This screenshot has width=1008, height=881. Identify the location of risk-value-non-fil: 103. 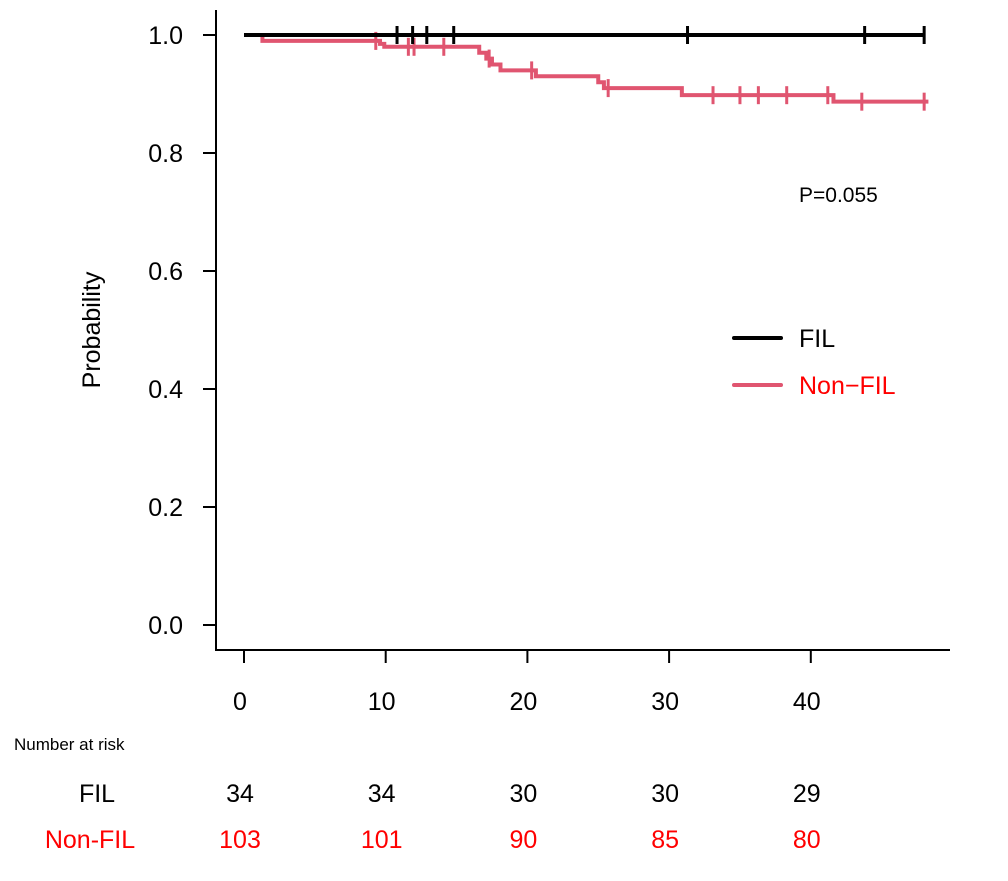
(240, 840).